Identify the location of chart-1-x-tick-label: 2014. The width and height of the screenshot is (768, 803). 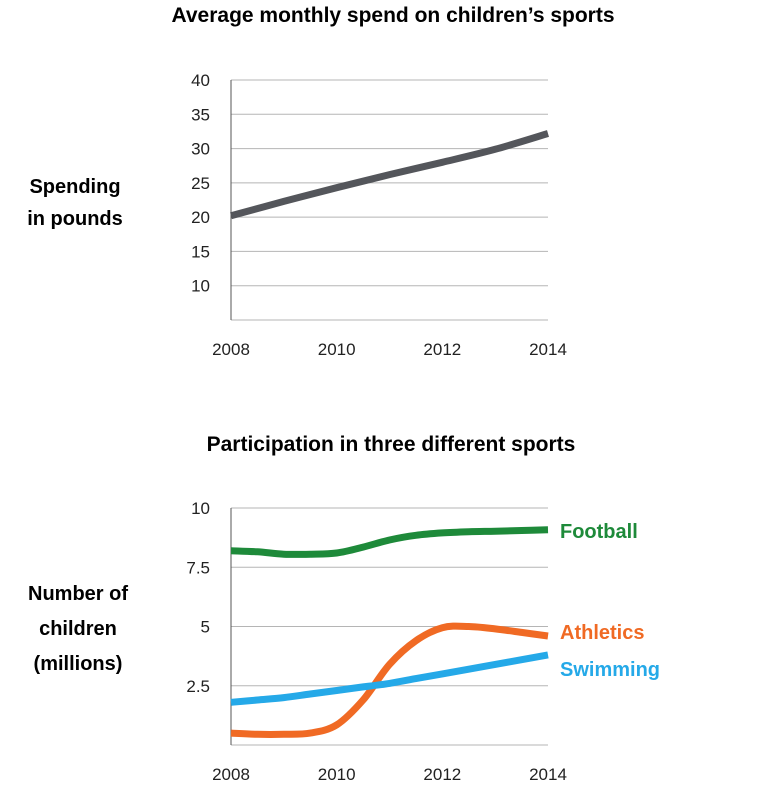
(548, 349).